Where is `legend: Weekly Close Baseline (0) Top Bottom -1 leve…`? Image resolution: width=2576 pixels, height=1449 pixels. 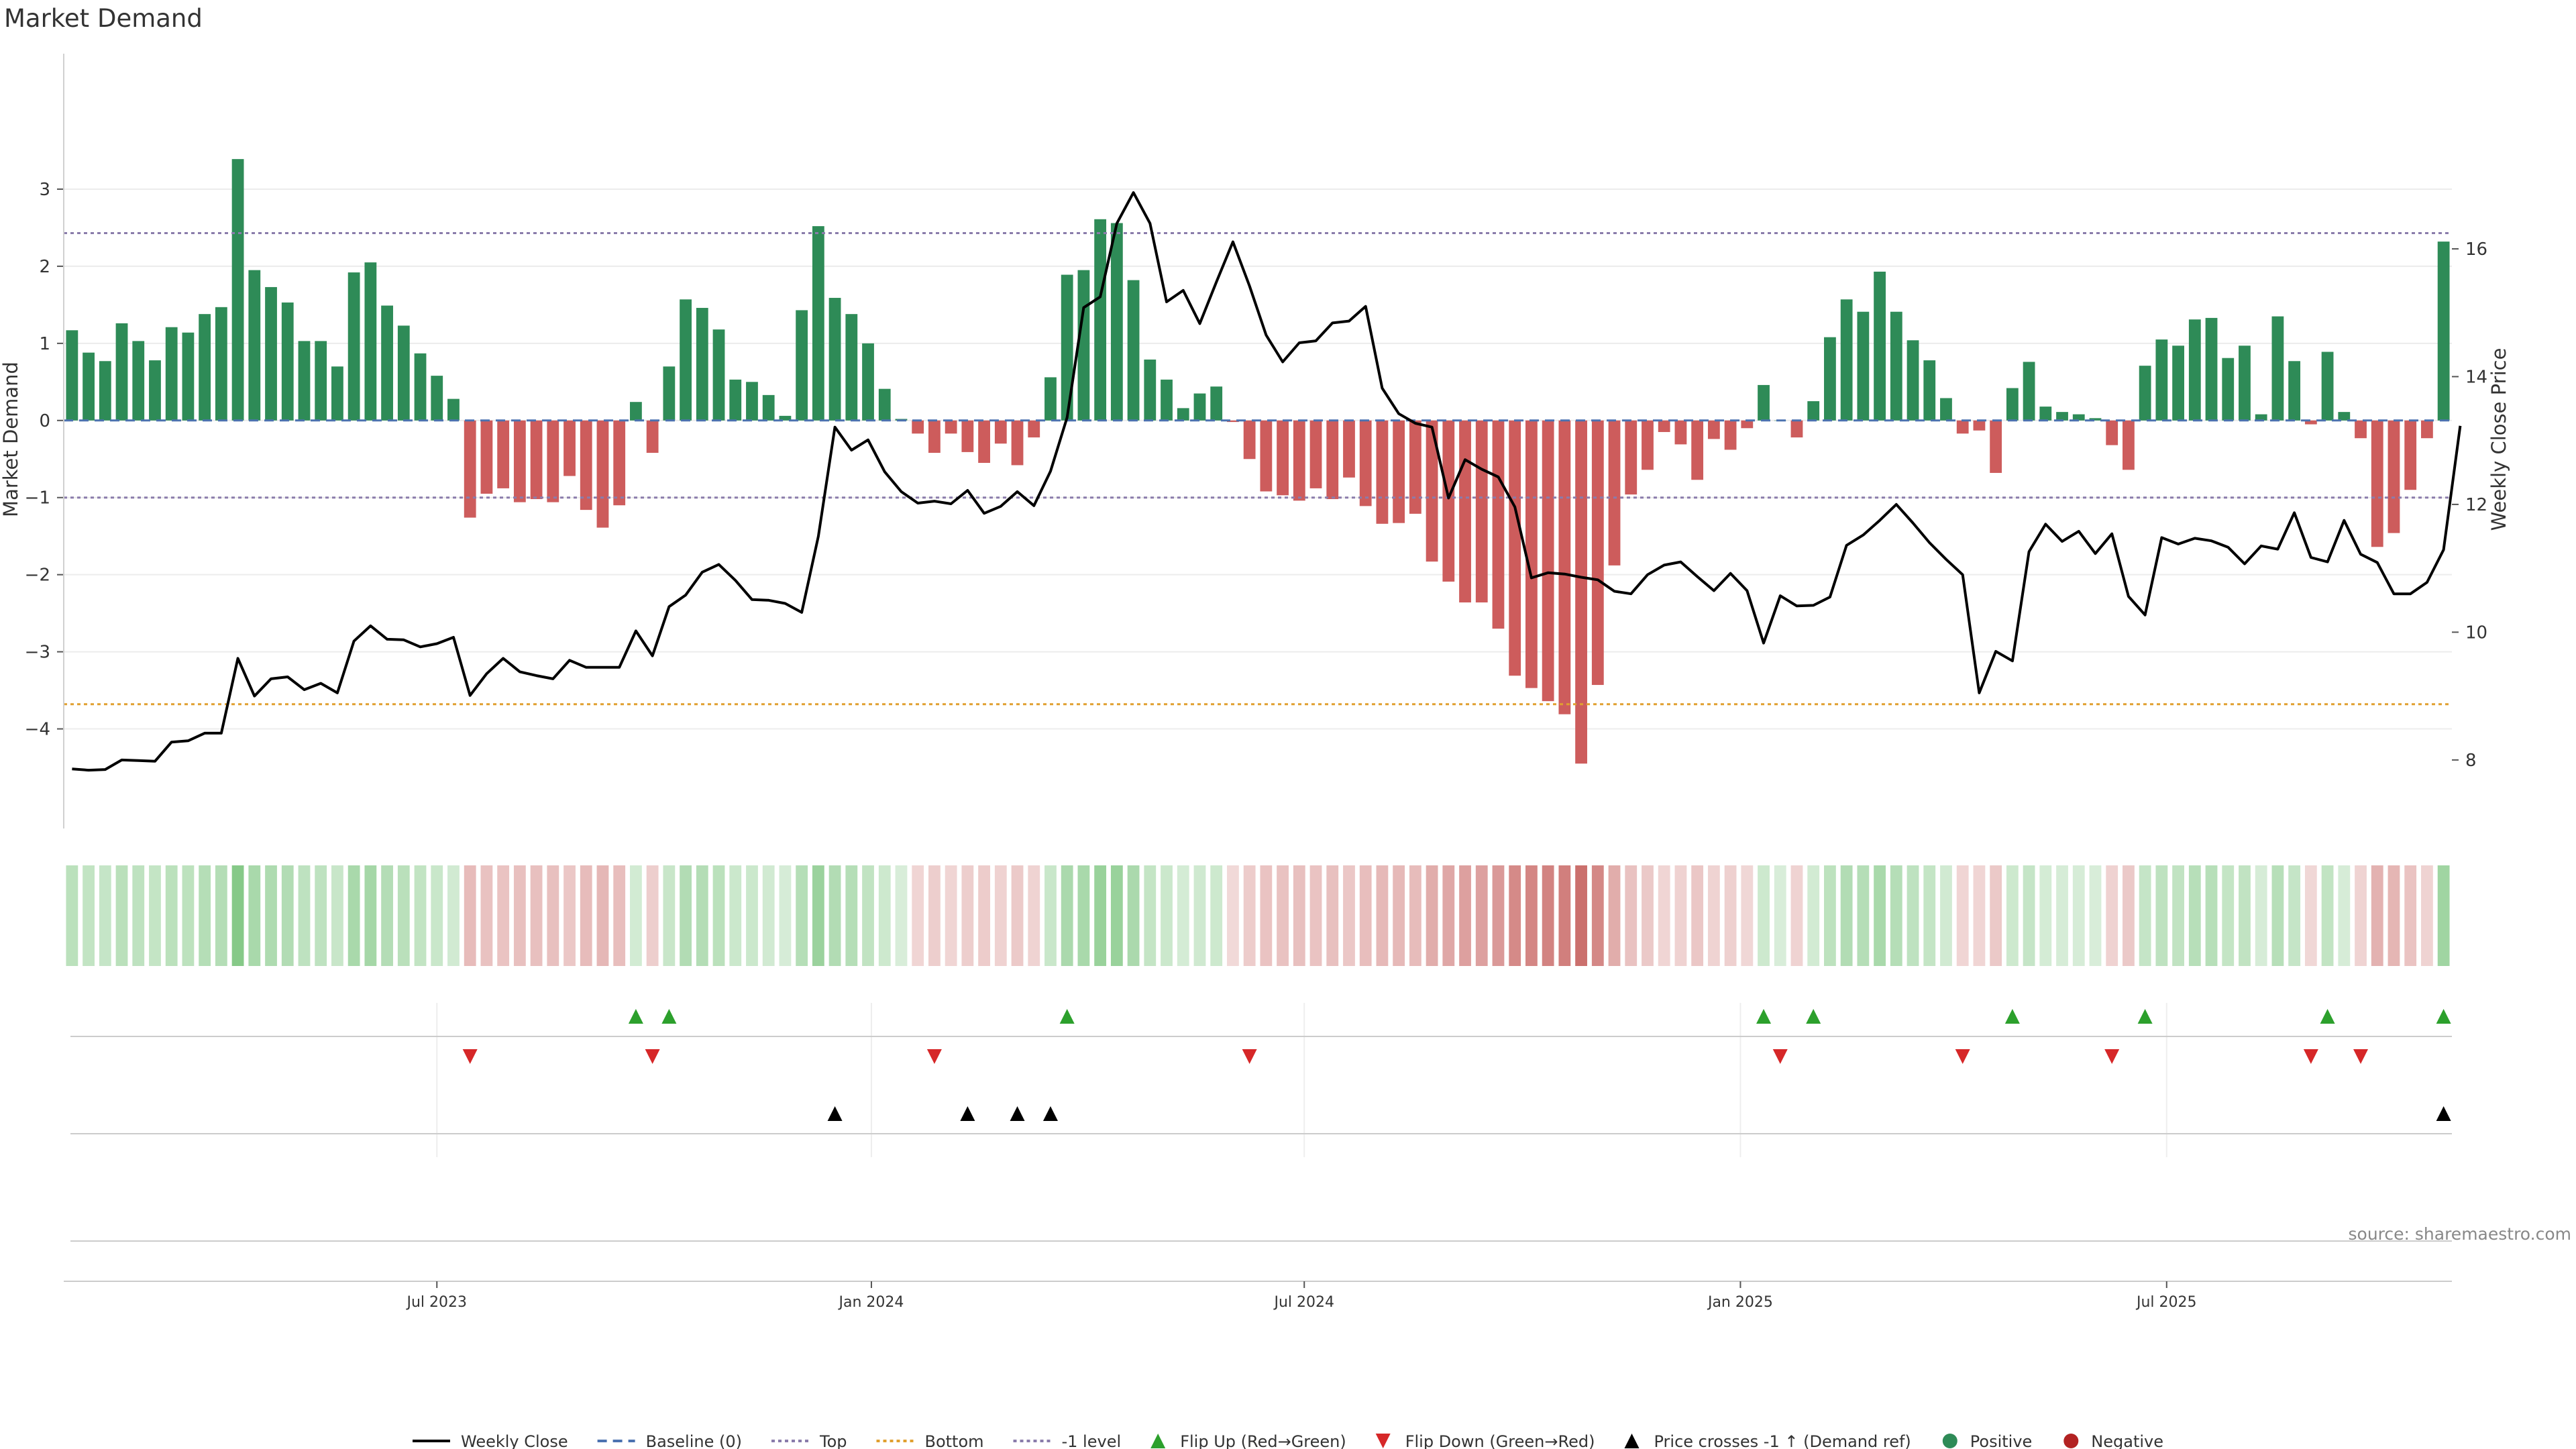 legend: Weekly Close Baseline (0) Top Bottom -1 leve… is located at coordinates (1288, 1440).